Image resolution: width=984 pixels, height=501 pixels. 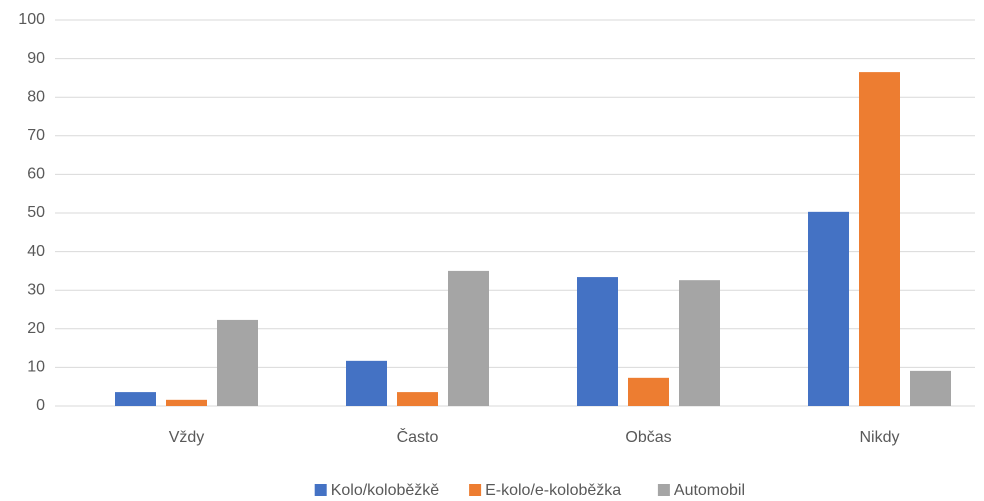 What do you see at coordinates (187, 437) in the screenshot?
I see `x-tick-label: Vždy` at bounding box center [187, 437].